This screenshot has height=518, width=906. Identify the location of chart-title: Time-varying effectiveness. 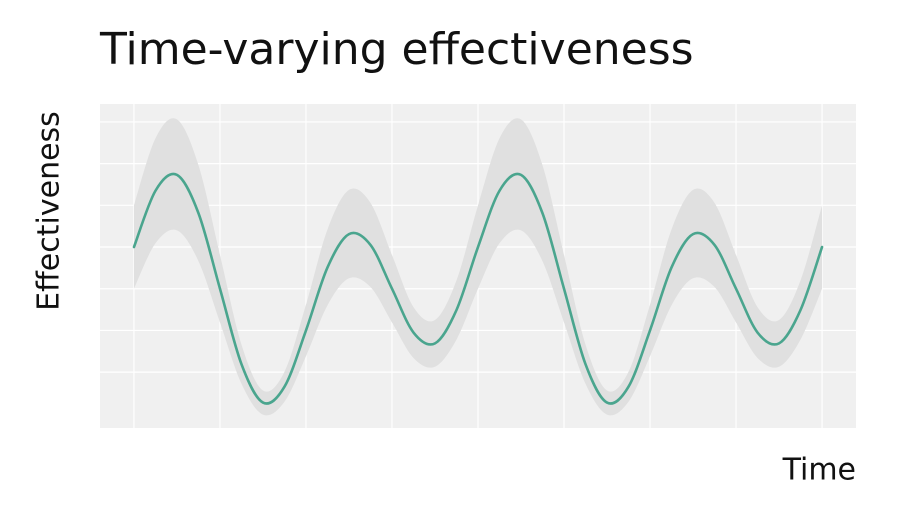
(396, 49).